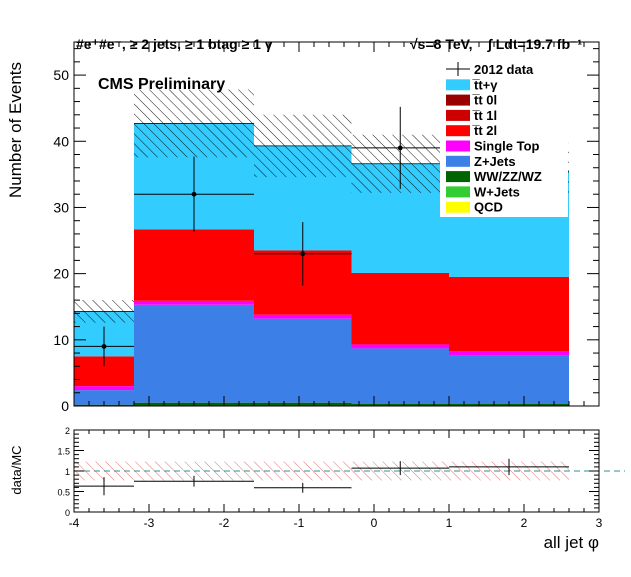 Image resolution: width=631 pixels, height=577 pixels. I want to click on ratio-y-tick-label: 2, so click(67, 431).